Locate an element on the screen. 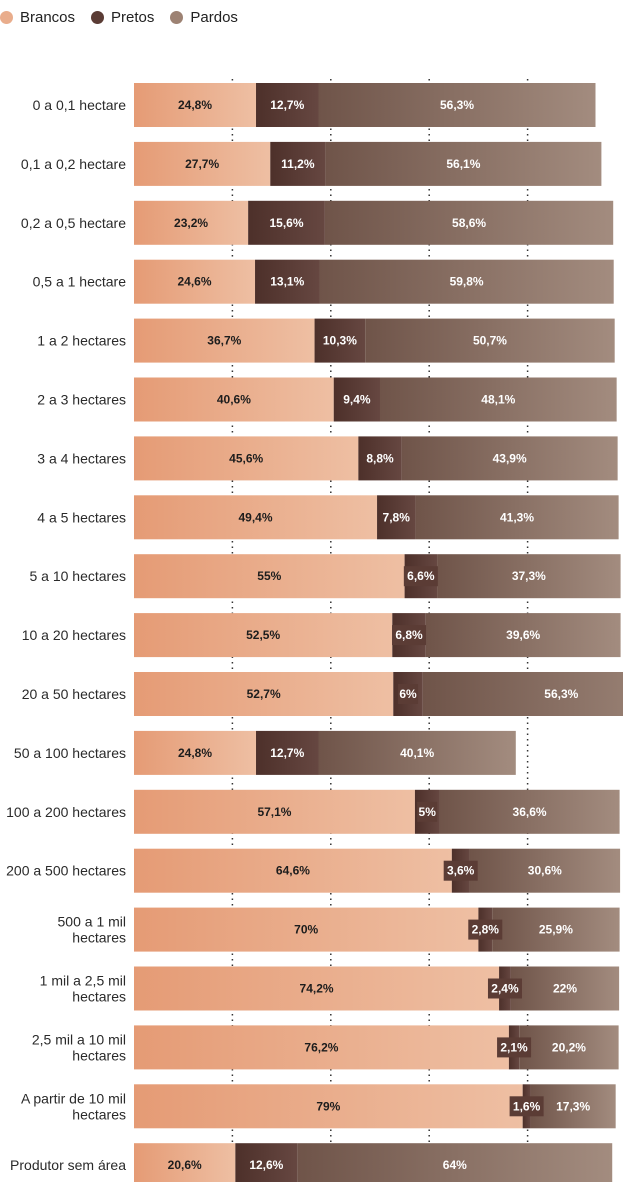 This screenshot has width=623, height=1182. value-label-brancos: 45,6% is located at coordinates (246, 458).